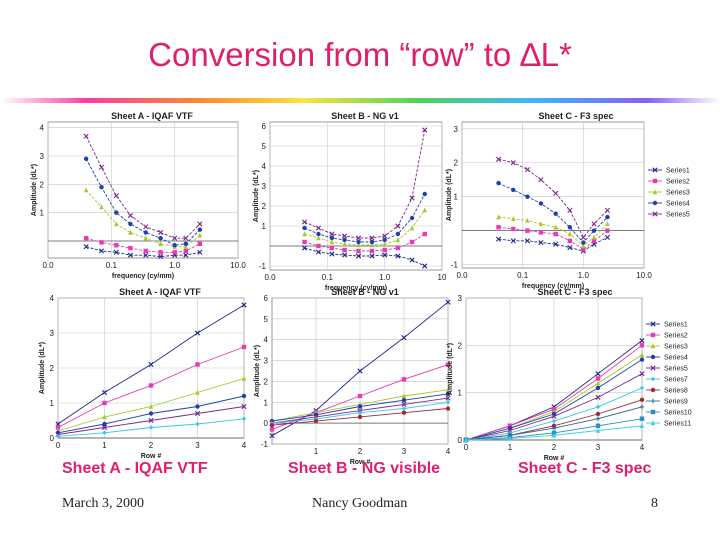  What do you see at coordinates (152, 116) in the screenshot?
I see `chart-title: Sheet A - IQAF VTF` at bounding box center [152, 116].